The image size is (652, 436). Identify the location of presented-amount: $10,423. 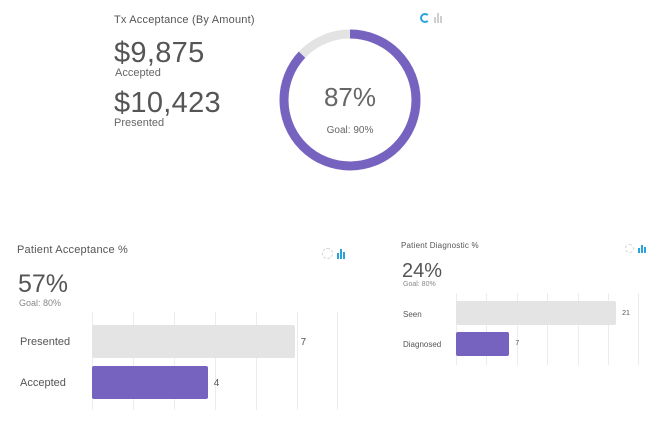
(167, 103).